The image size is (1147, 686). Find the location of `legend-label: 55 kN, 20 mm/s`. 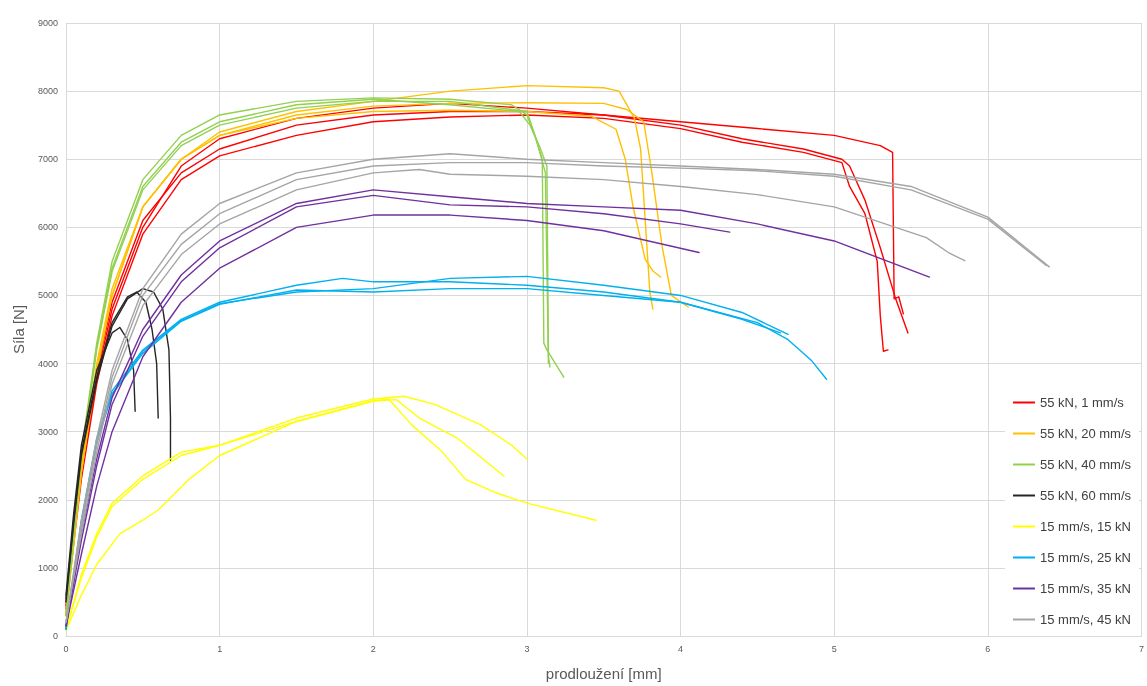

legend-label: 55 kN, 20 mm/s is located at coordinates (1085, 433).